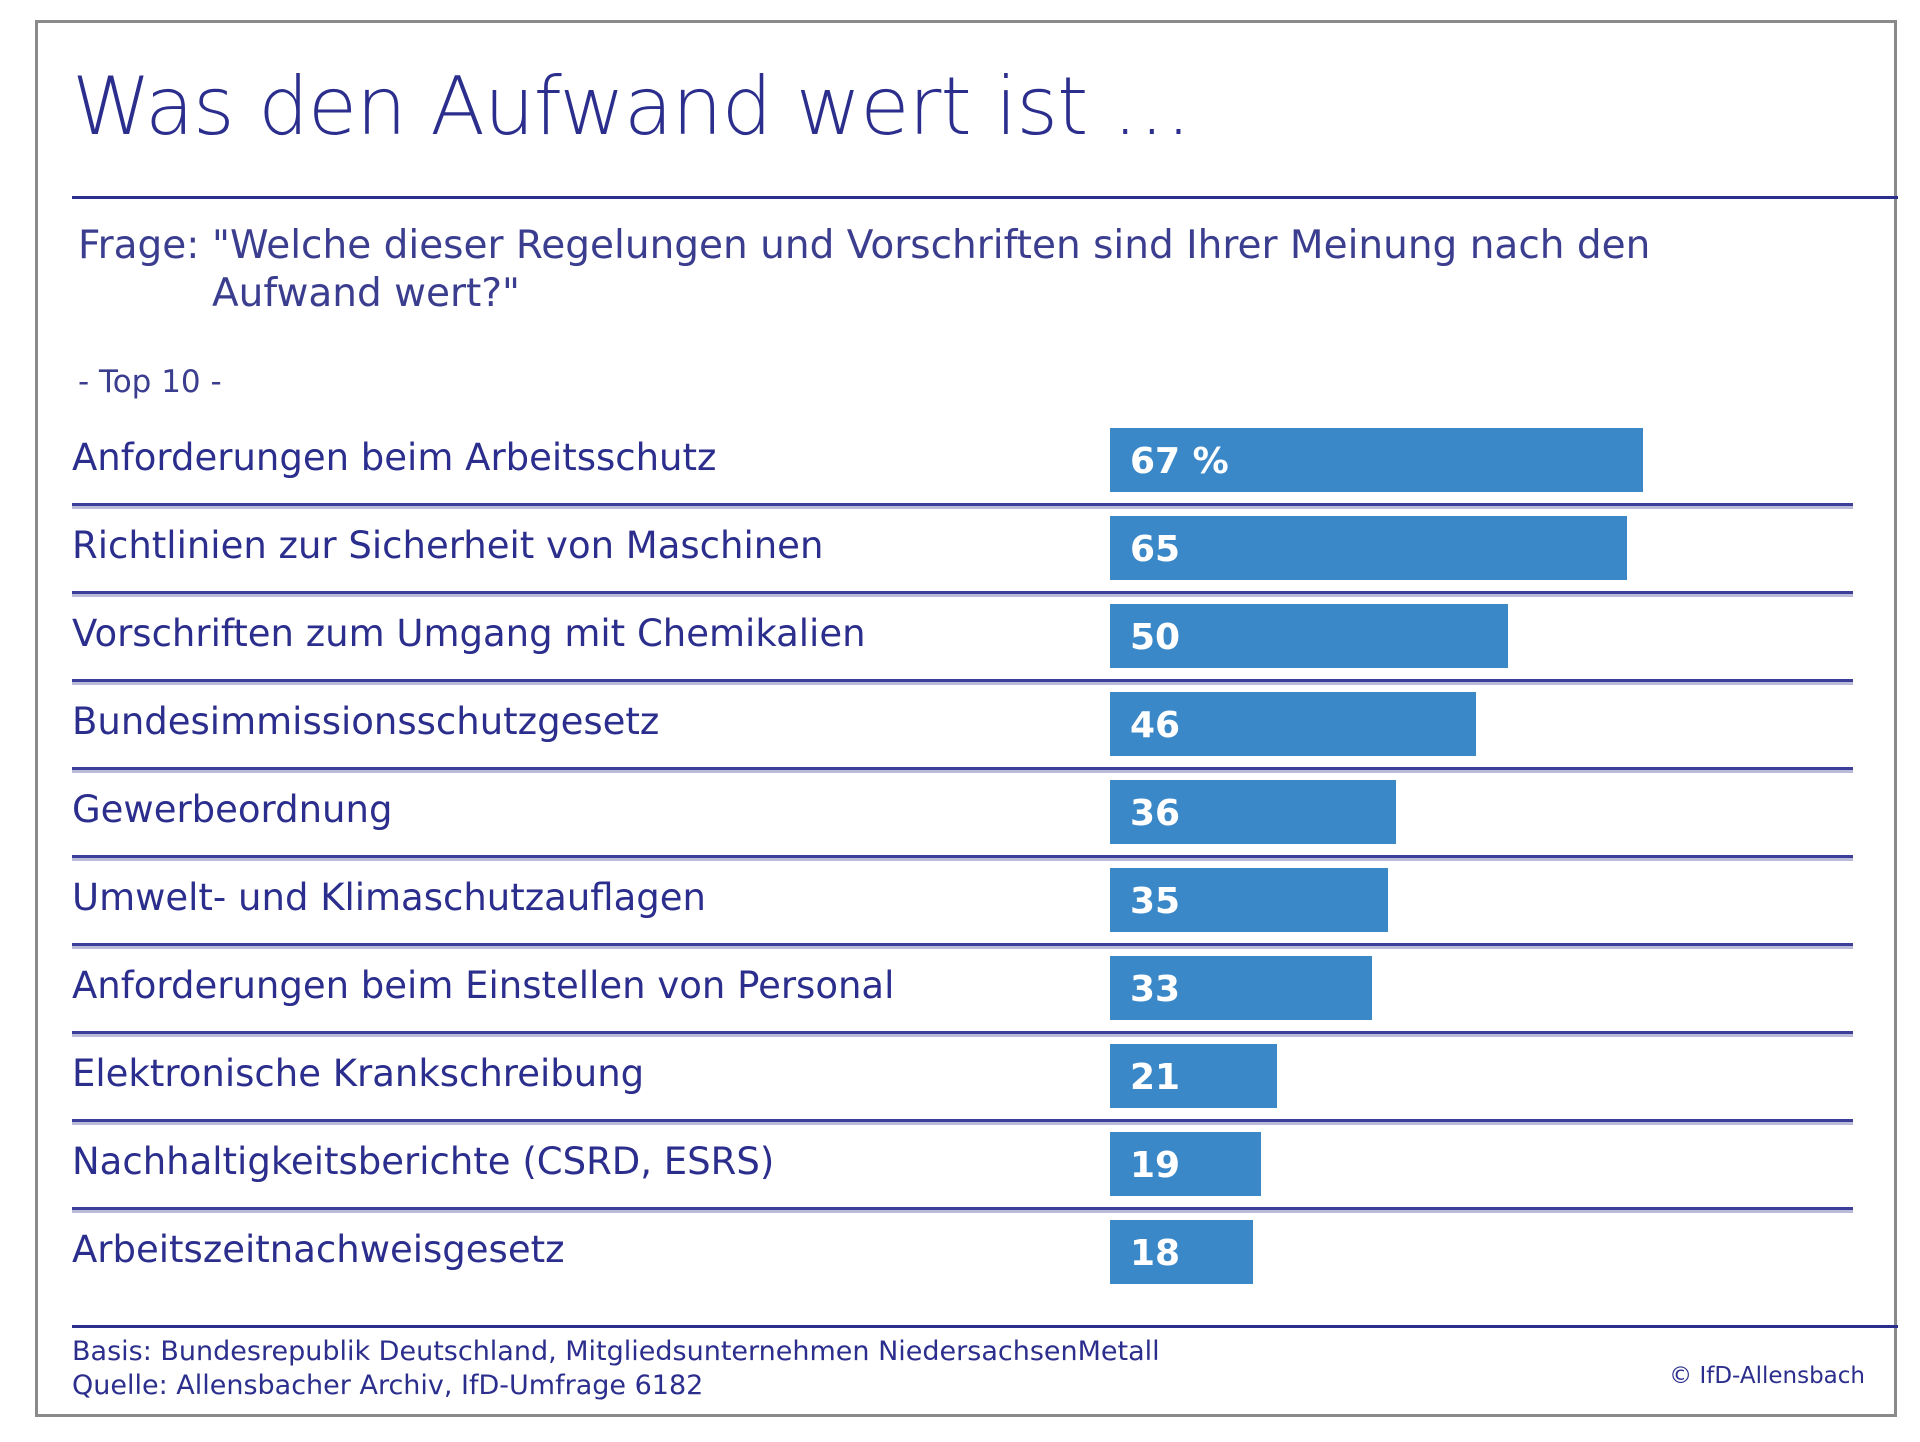 Image resolution: width=1920 pixels, height=1442 pixels. Describe the element at coordinates (1181, 1252) in the screenshot. I see `bar: 18` at that location.